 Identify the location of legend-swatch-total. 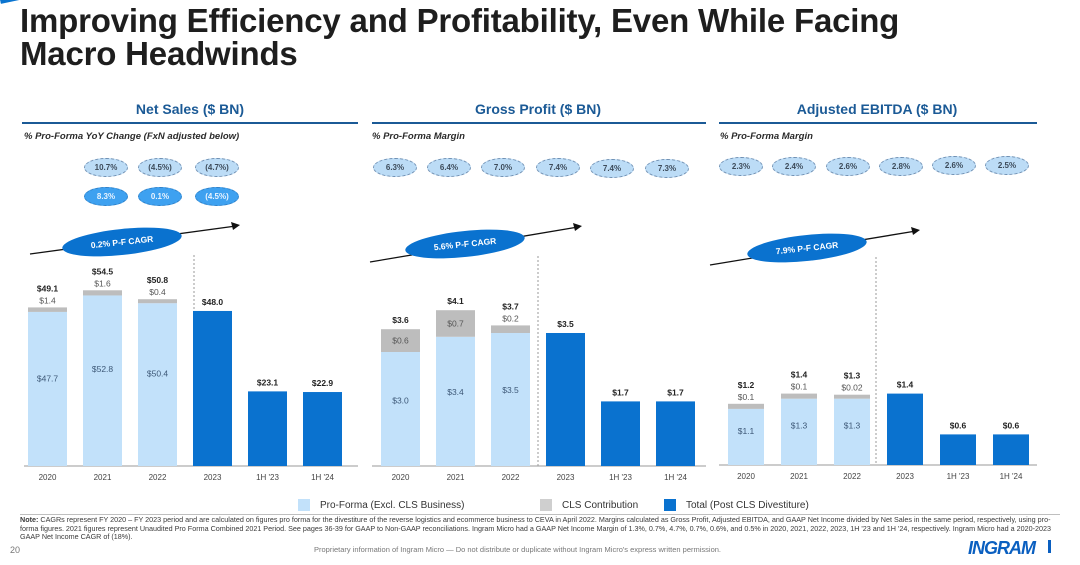
(670, 505).